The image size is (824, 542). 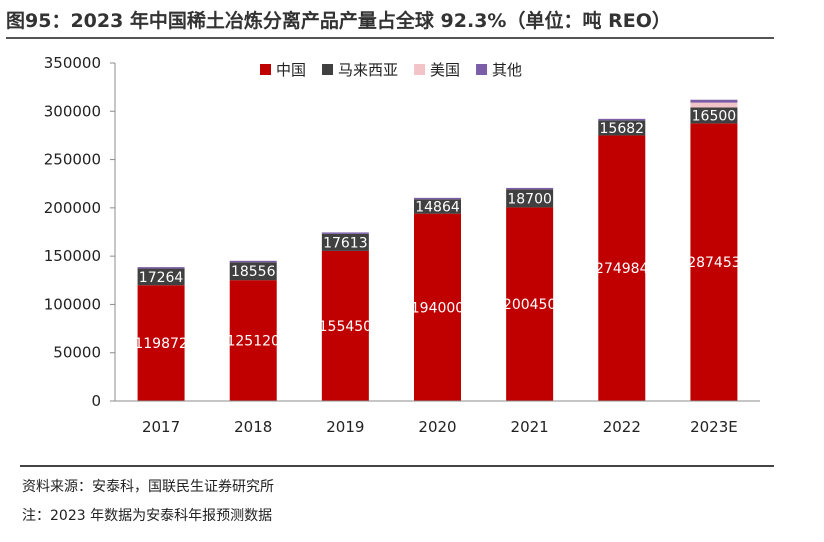 I want to click on y-tick-label: 200000, so click(x=72, y=208).